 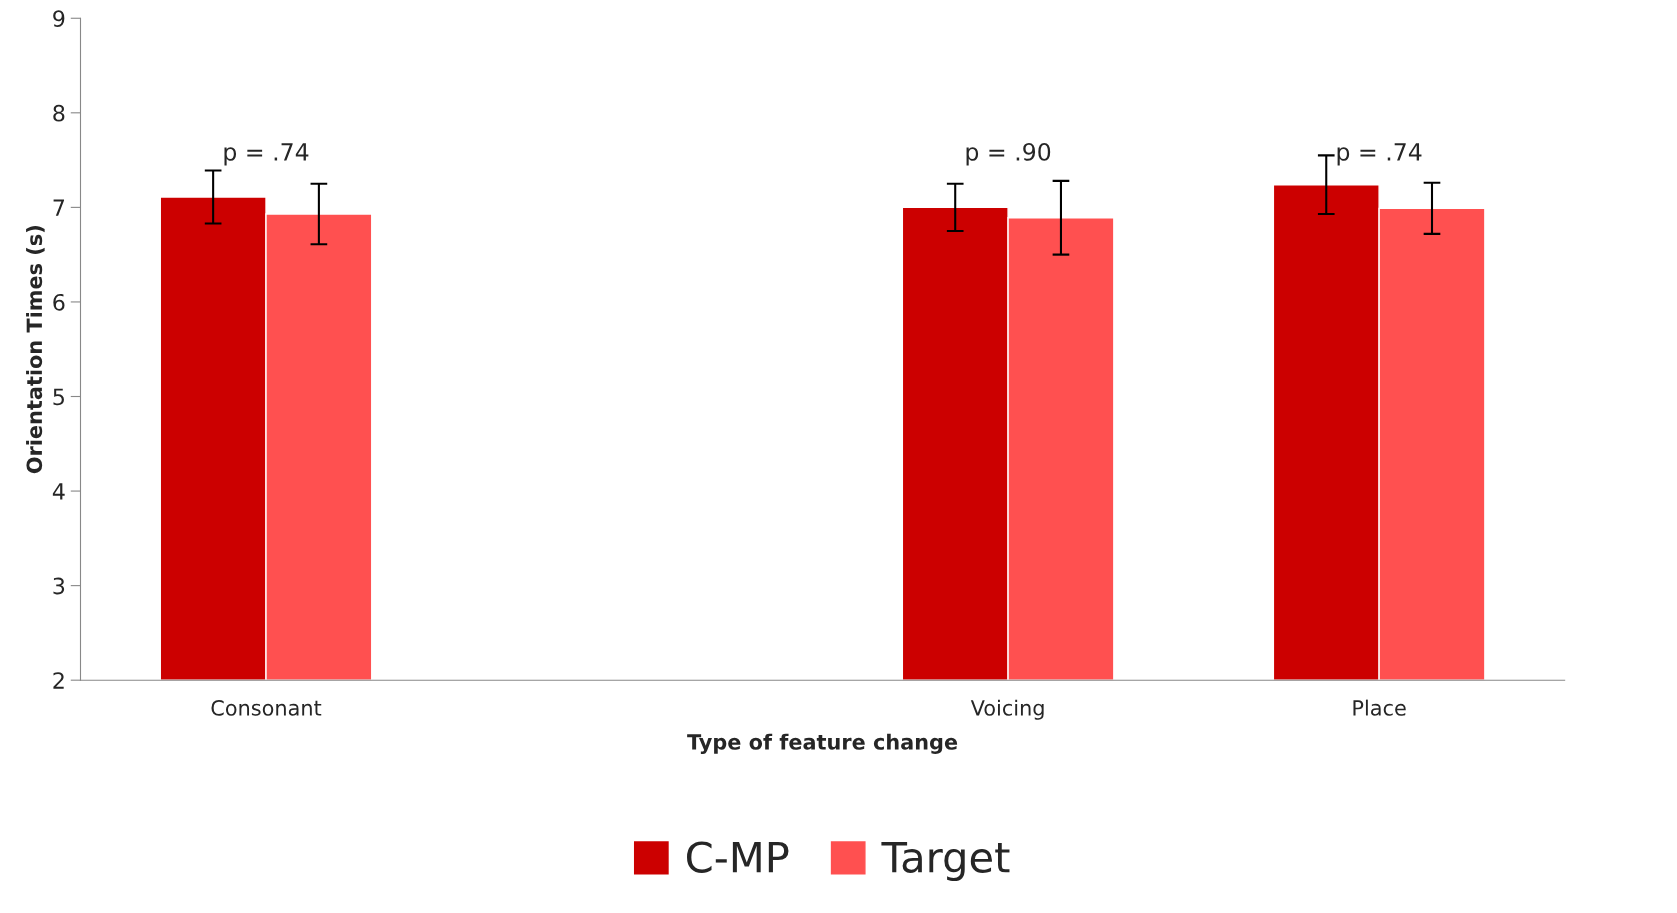 What do you see at coordinates (35, 350) in the screenshot?
I see `y-axis-title: Orientation Times (s)` at bounding box center [35, 350].